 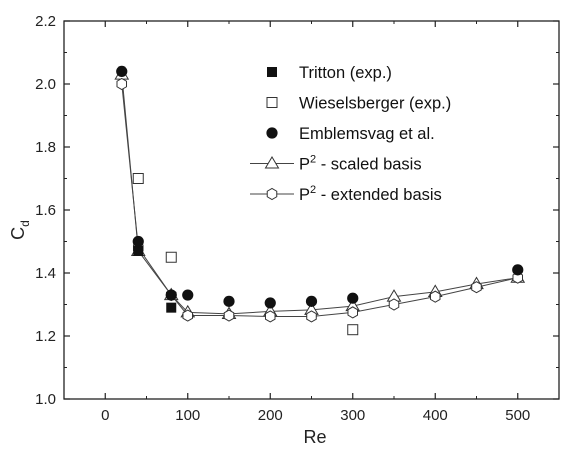 What do you see at coordinates (45, 210) in the screenshot?
I see `y-tick-label: 1.6` at bounding box center [45, 210].